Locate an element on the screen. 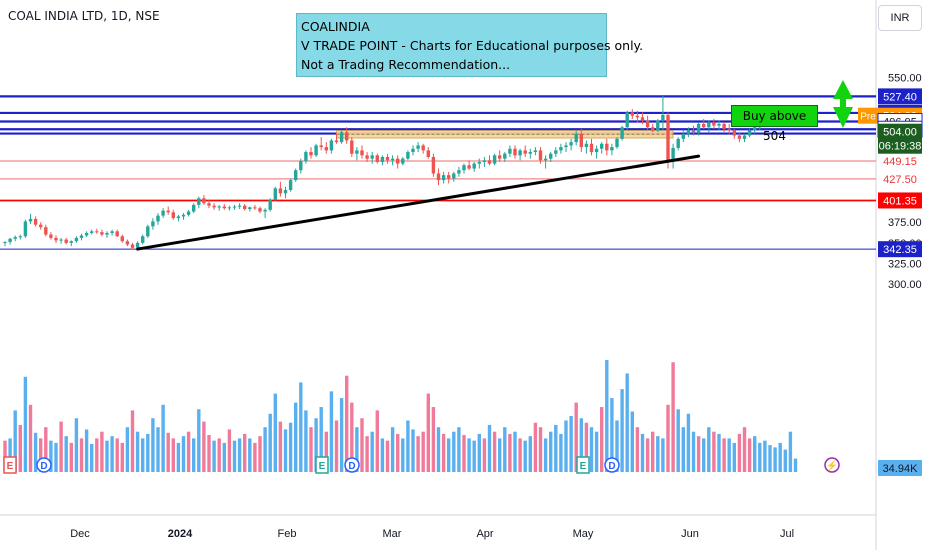 Image resolution: width=932 pixels, height=550 pixels. time-tick-label: Apr is located at coordinates (484, 534).